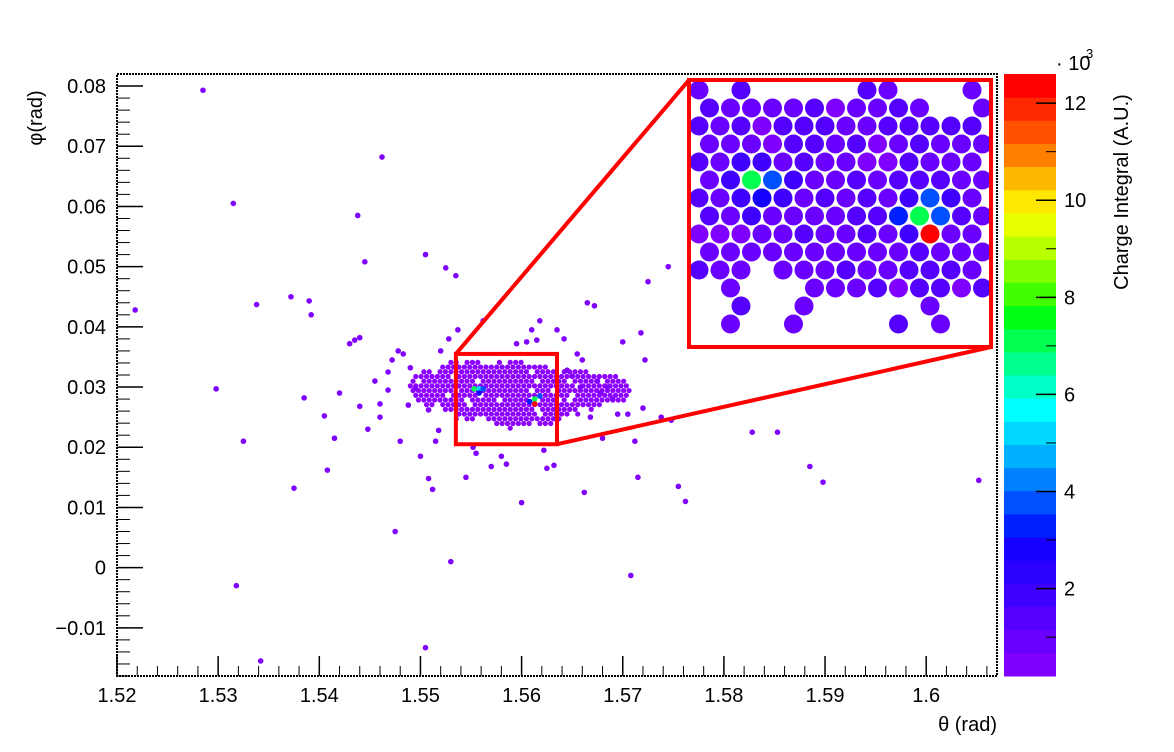  I want to click on hotspot-point, so click(474, 389).